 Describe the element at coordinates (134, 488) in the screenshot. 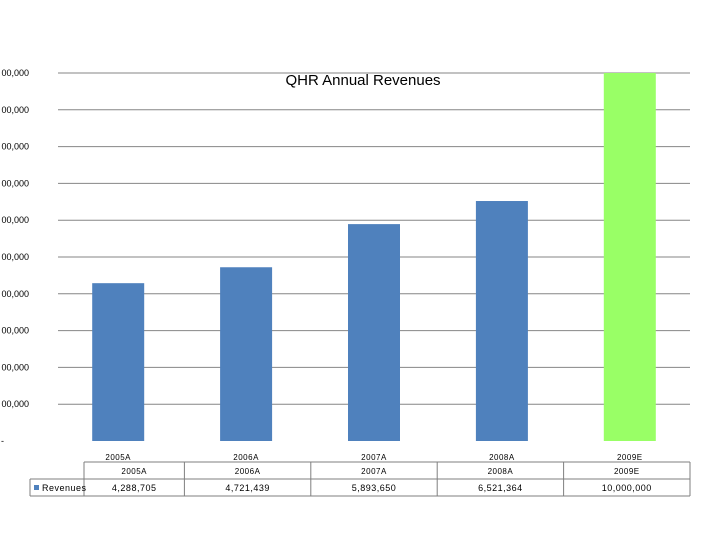

I see `table-value-cell: 4,288,705` at that location.